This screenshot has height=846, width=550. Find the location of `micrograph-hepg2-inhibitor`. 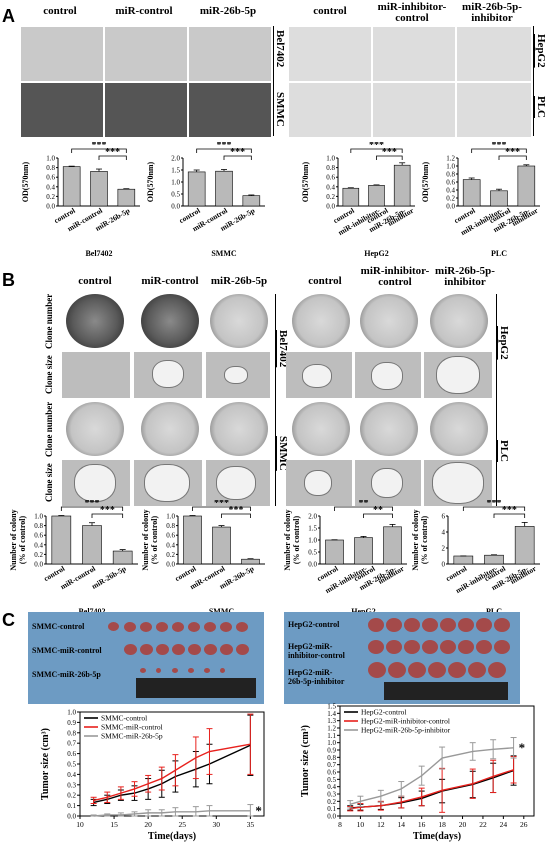

micrograph-hepg2-inhibitor is located at coordinates (494, 54).